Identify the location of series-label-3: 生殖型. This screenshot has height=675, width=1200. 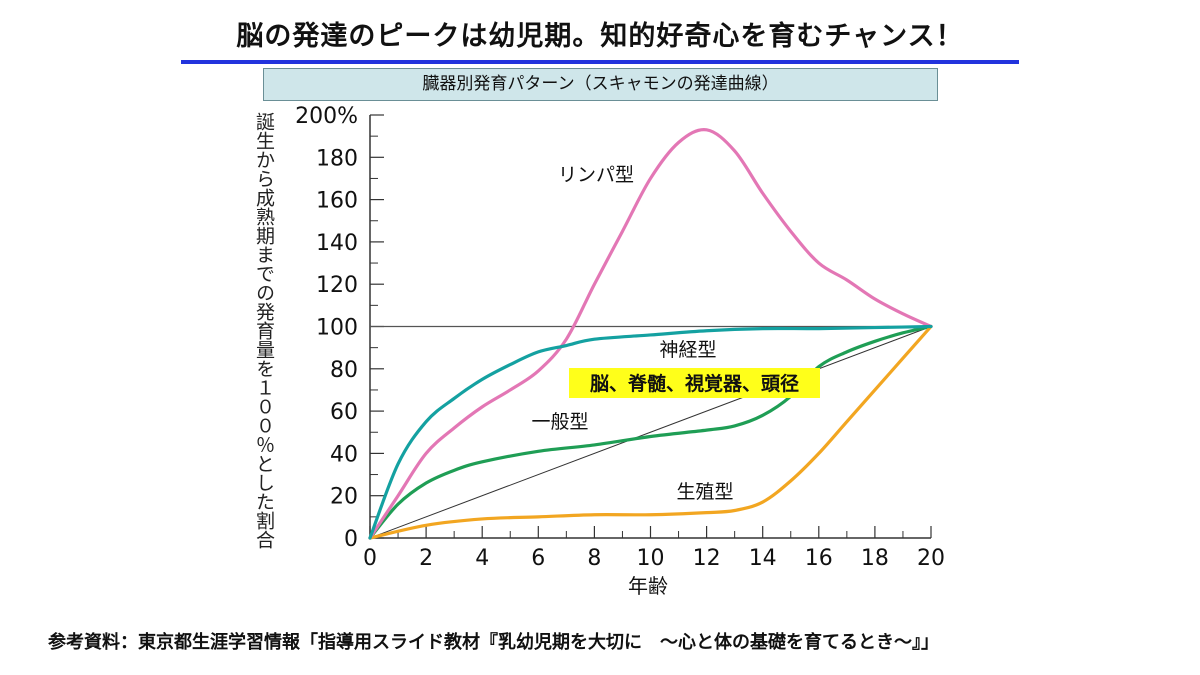
(704, 492).